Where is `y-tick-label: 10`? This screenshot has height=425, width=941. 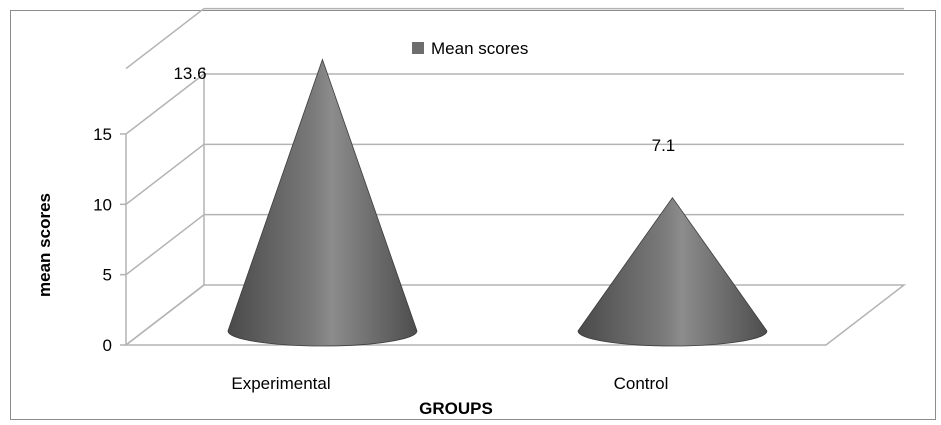 y-tick-label: 10 is located at coordinates (102, 204).